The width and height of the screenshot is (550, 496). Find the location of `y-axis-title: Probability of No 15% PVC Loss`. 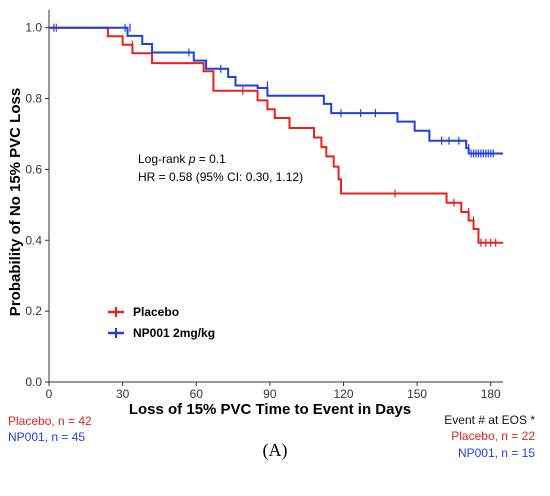

y-axis-title: Probability of No 15% PVC Loss is located at coordinates (15, 202).